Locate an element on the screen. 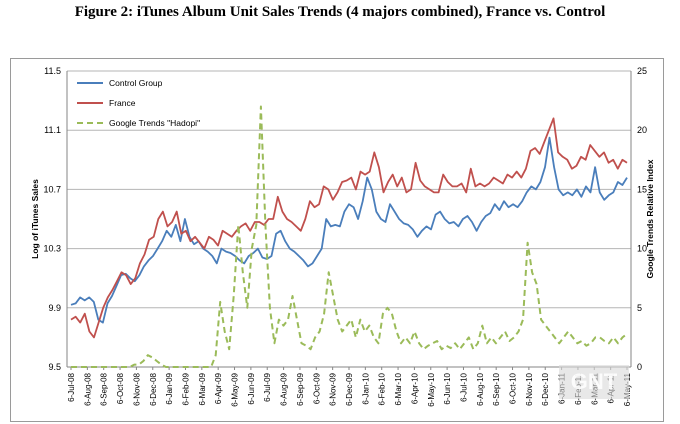 The height and width of the screenshot is (424, 680). y-tick-label-1: 9.9 is located at coordinates (54, 308).